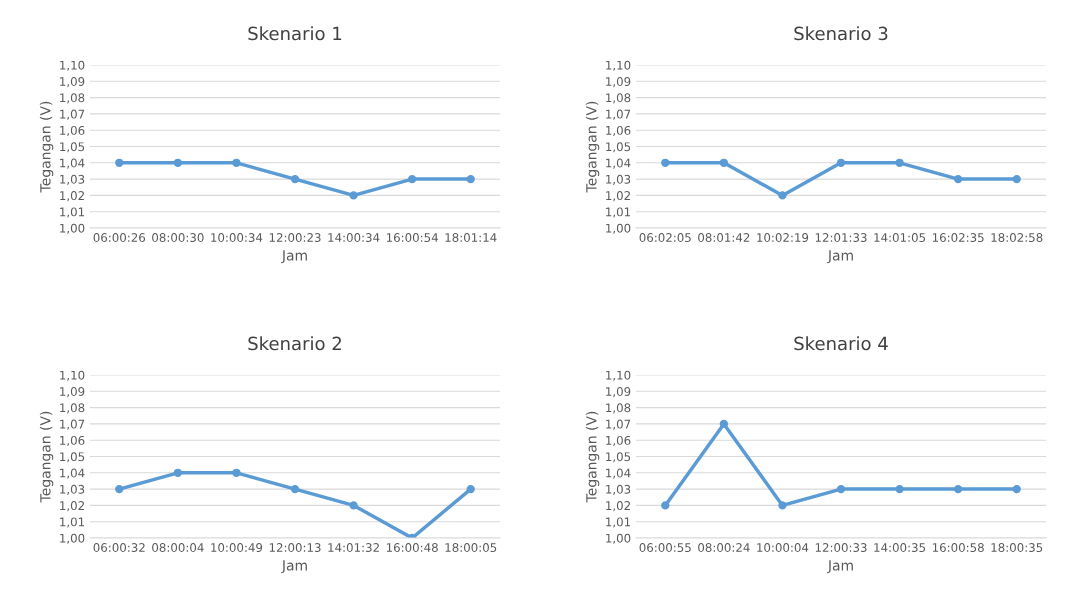 The width and height of the screenshot is (1085, 604). What do you see at coordinates (783, 237) in the screenshot?
I see `x-tick-label: 10:02:19` at bounding box center [783, 237].